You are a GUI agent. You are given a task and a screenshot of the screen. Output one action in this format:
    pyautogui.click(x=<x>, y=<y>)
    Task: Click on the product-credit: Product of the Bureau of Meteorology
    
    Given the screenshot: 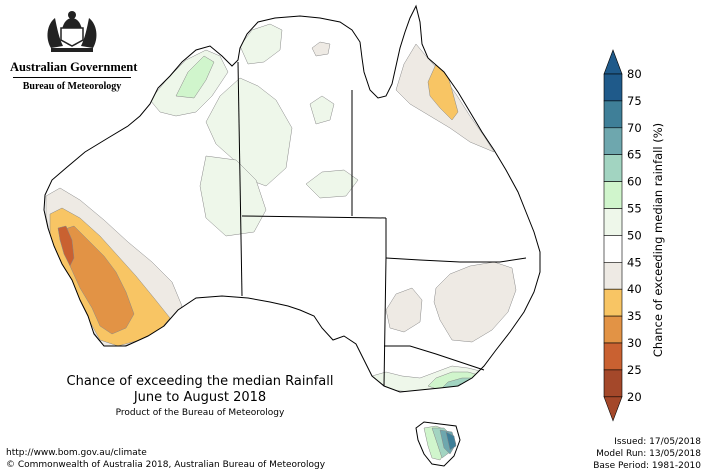 What is the action you would take?
    pyautogui.click(x=200, y=413)
    